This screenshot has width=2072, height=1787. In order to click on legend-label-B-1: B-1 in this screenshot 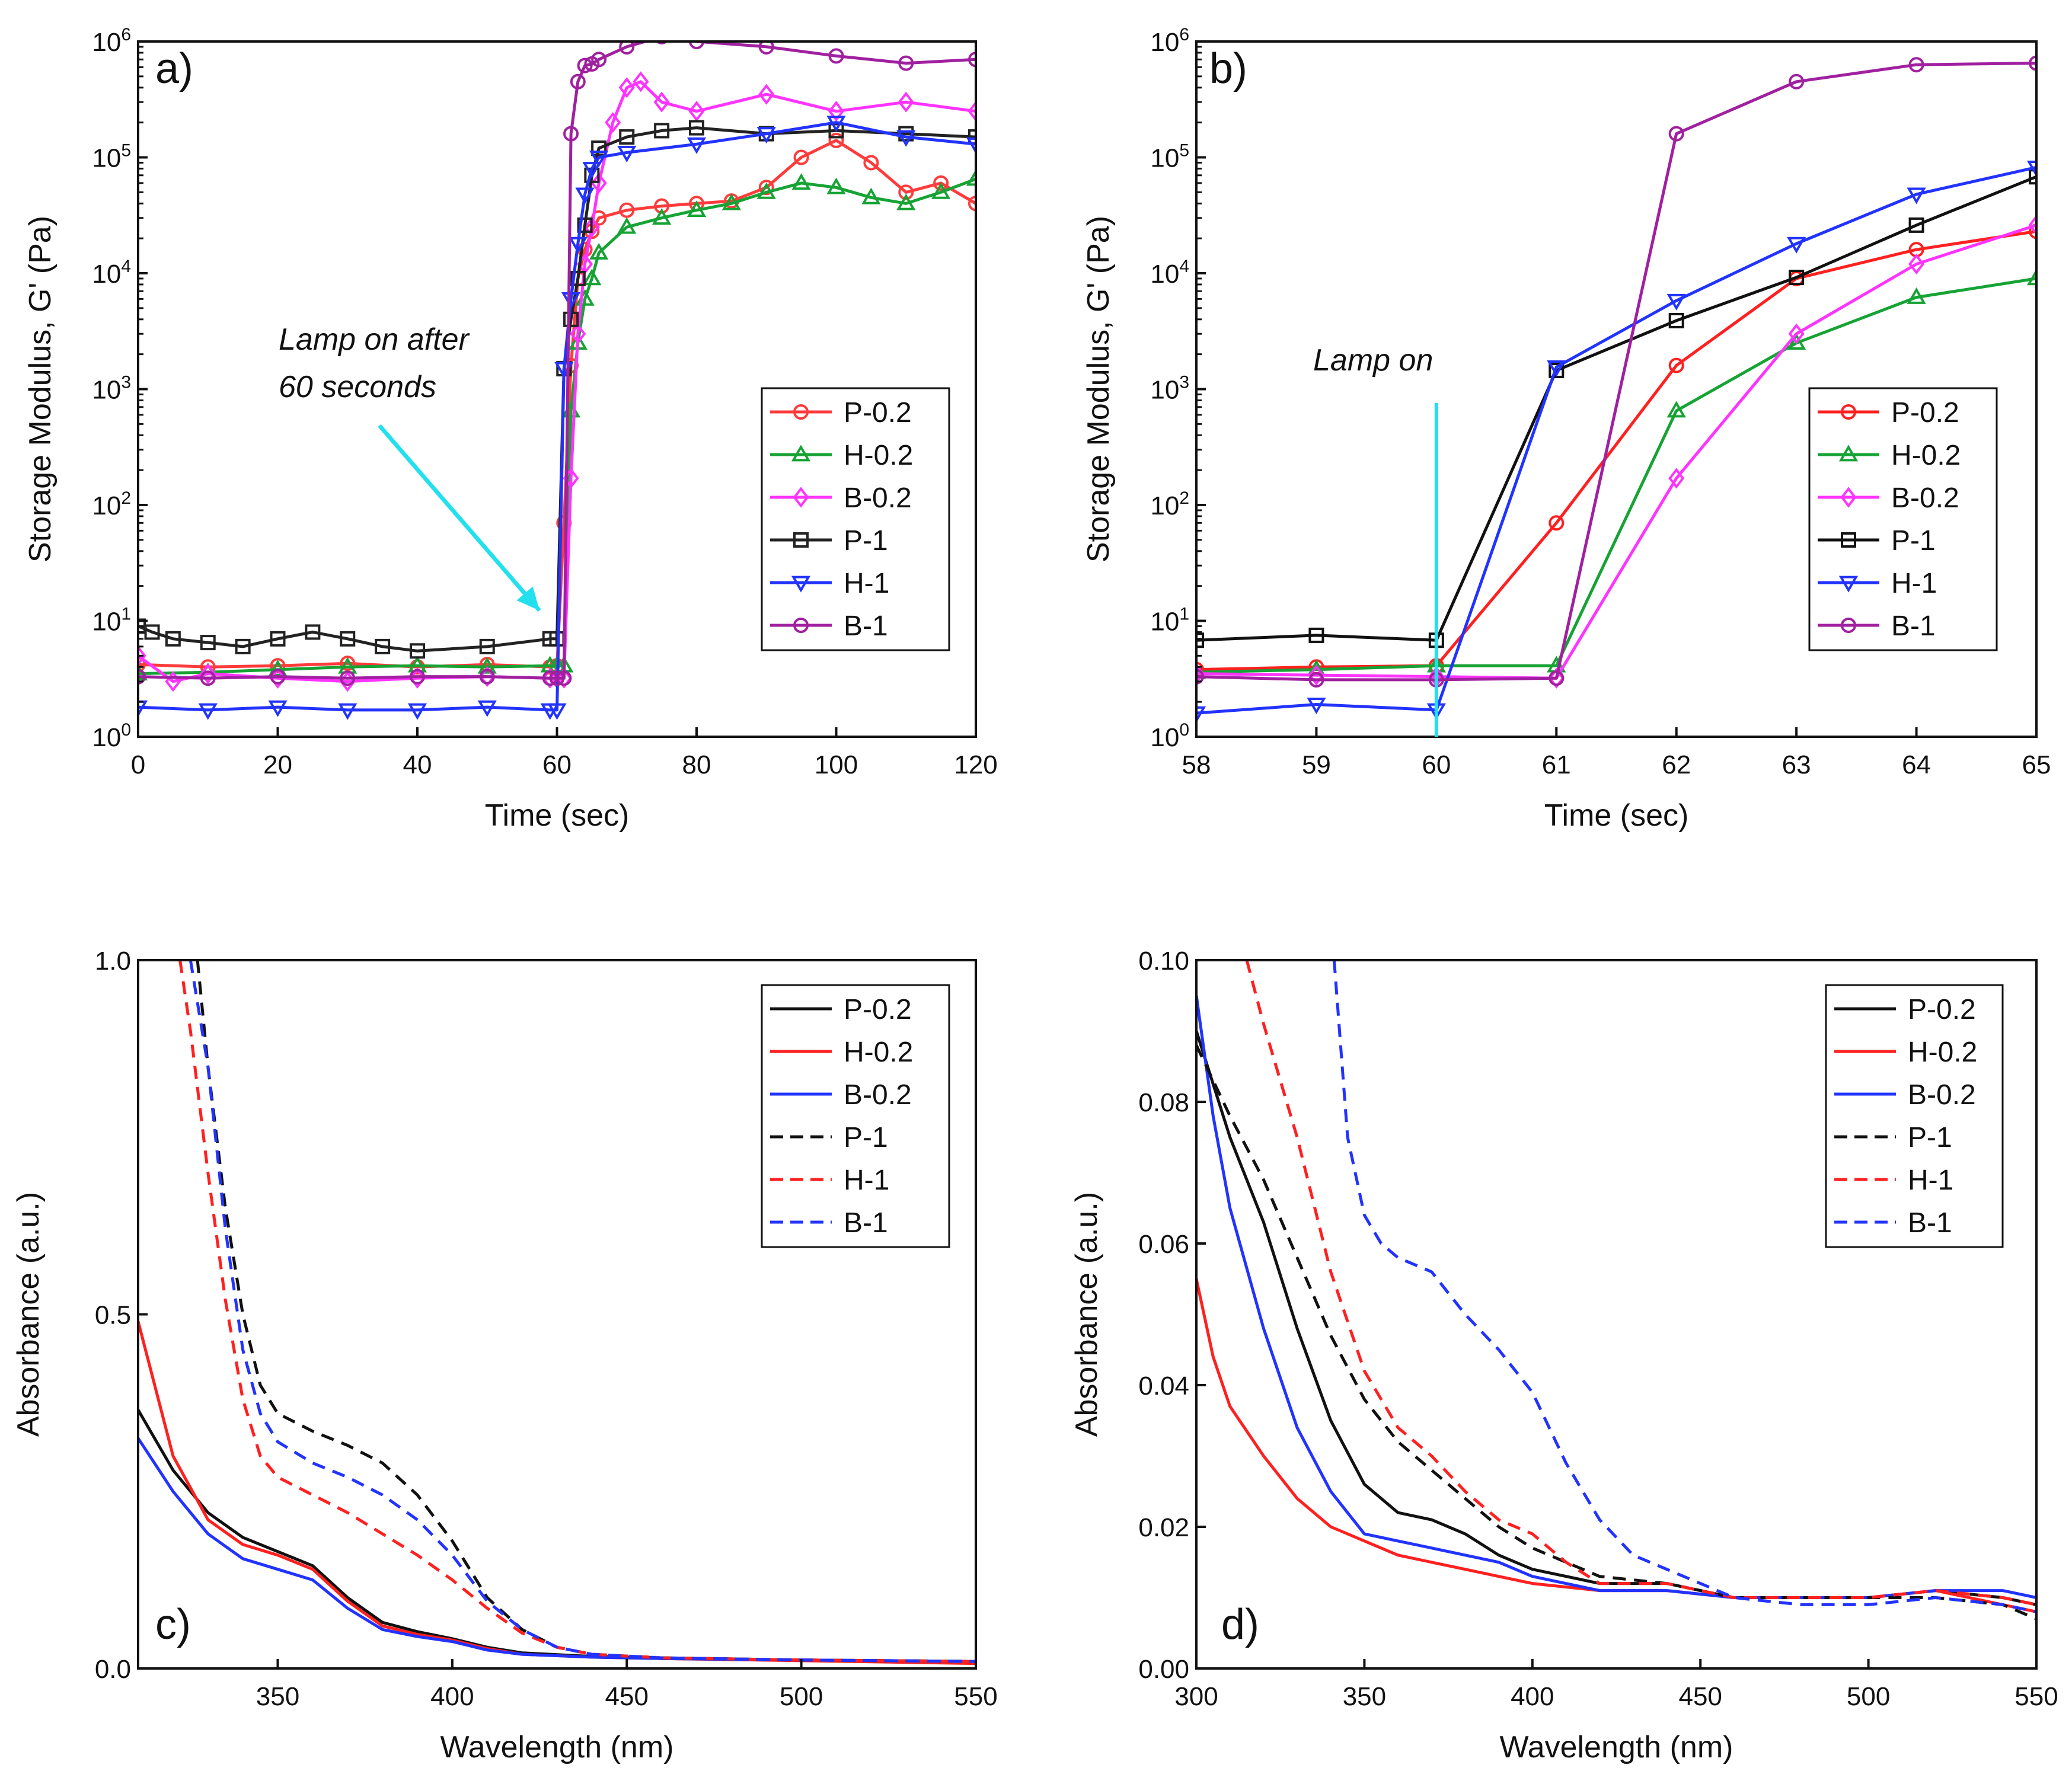, I will do `click(866, 1223)`.